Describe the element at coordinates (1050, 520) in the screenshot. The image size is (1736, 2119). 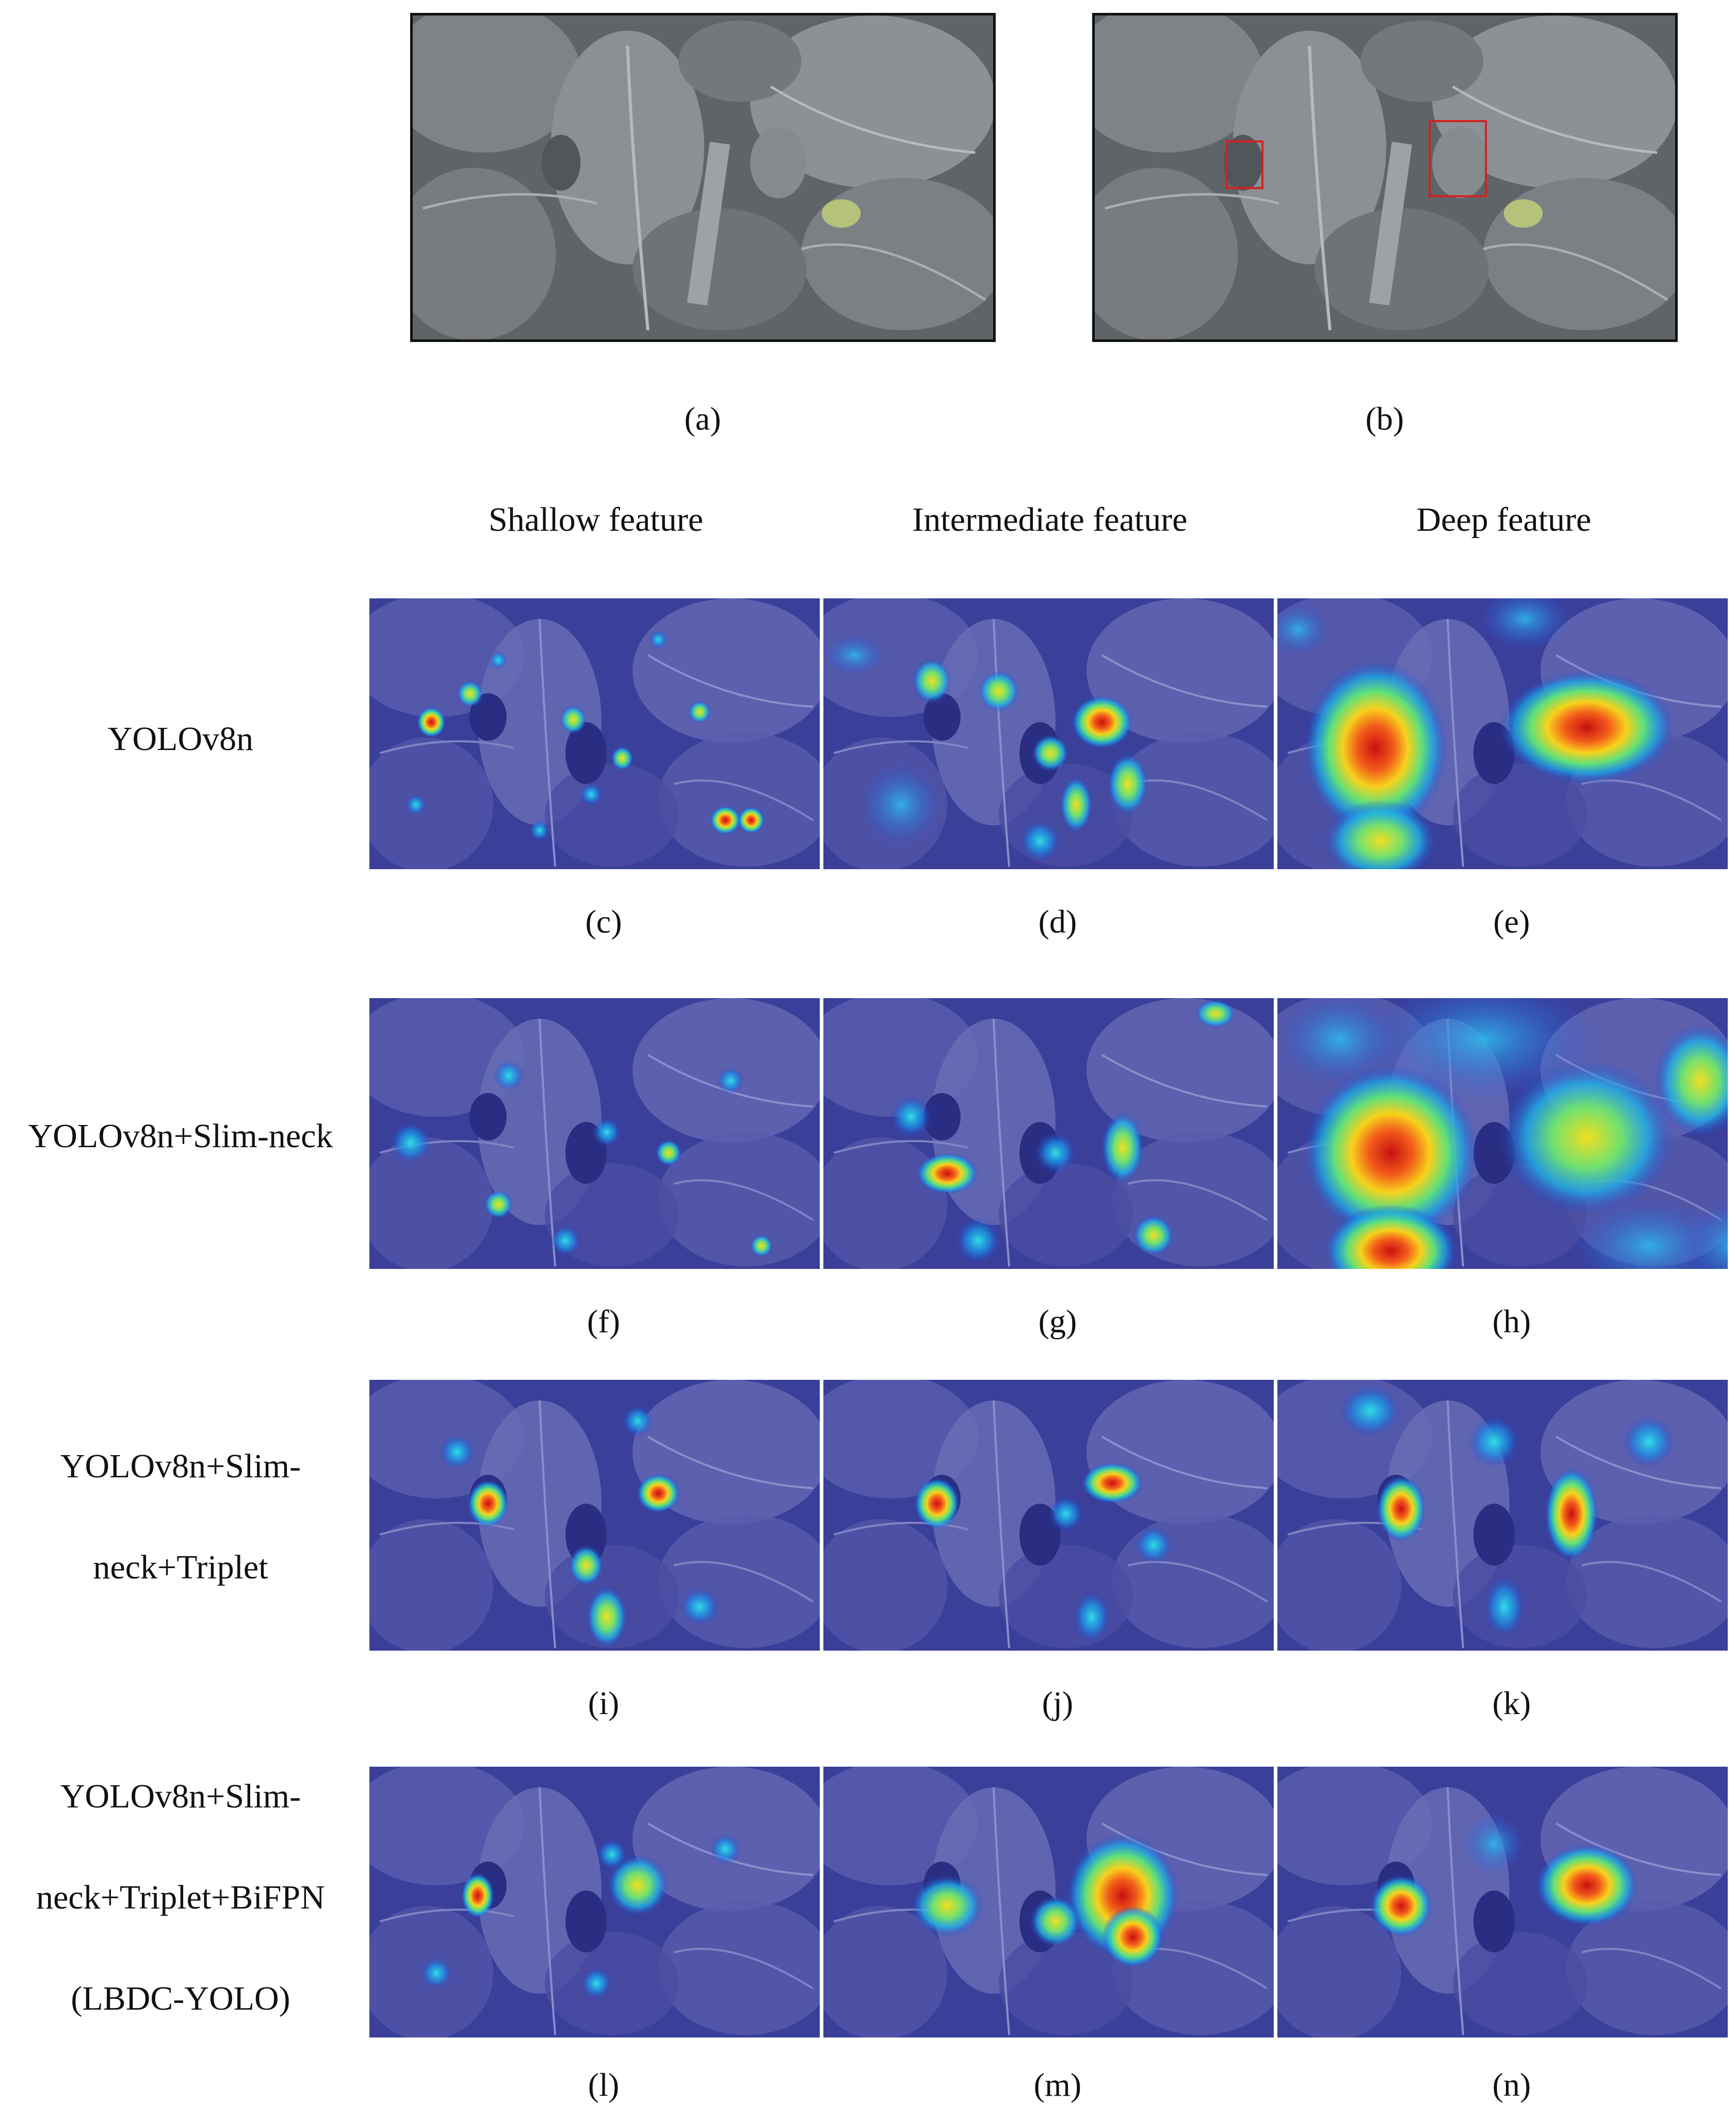
I see `column-header-intermediate: Intermediate feature` at that location.